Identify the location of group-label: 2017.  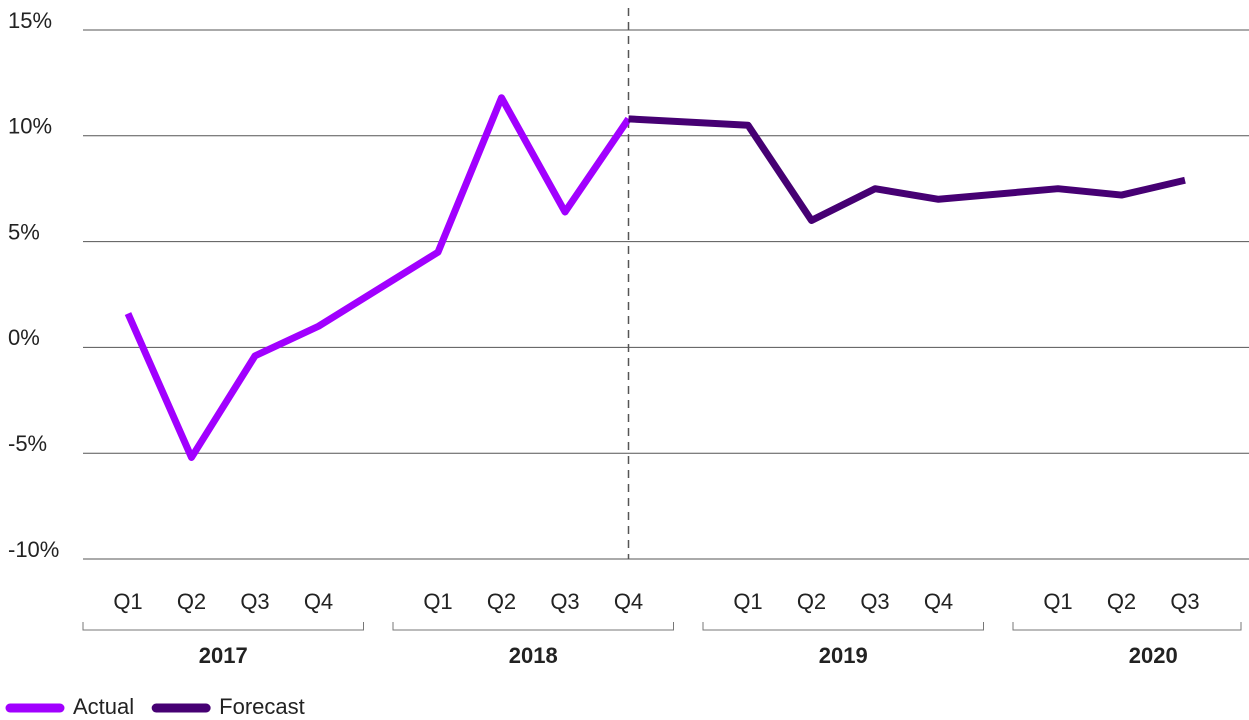
(223, 655).